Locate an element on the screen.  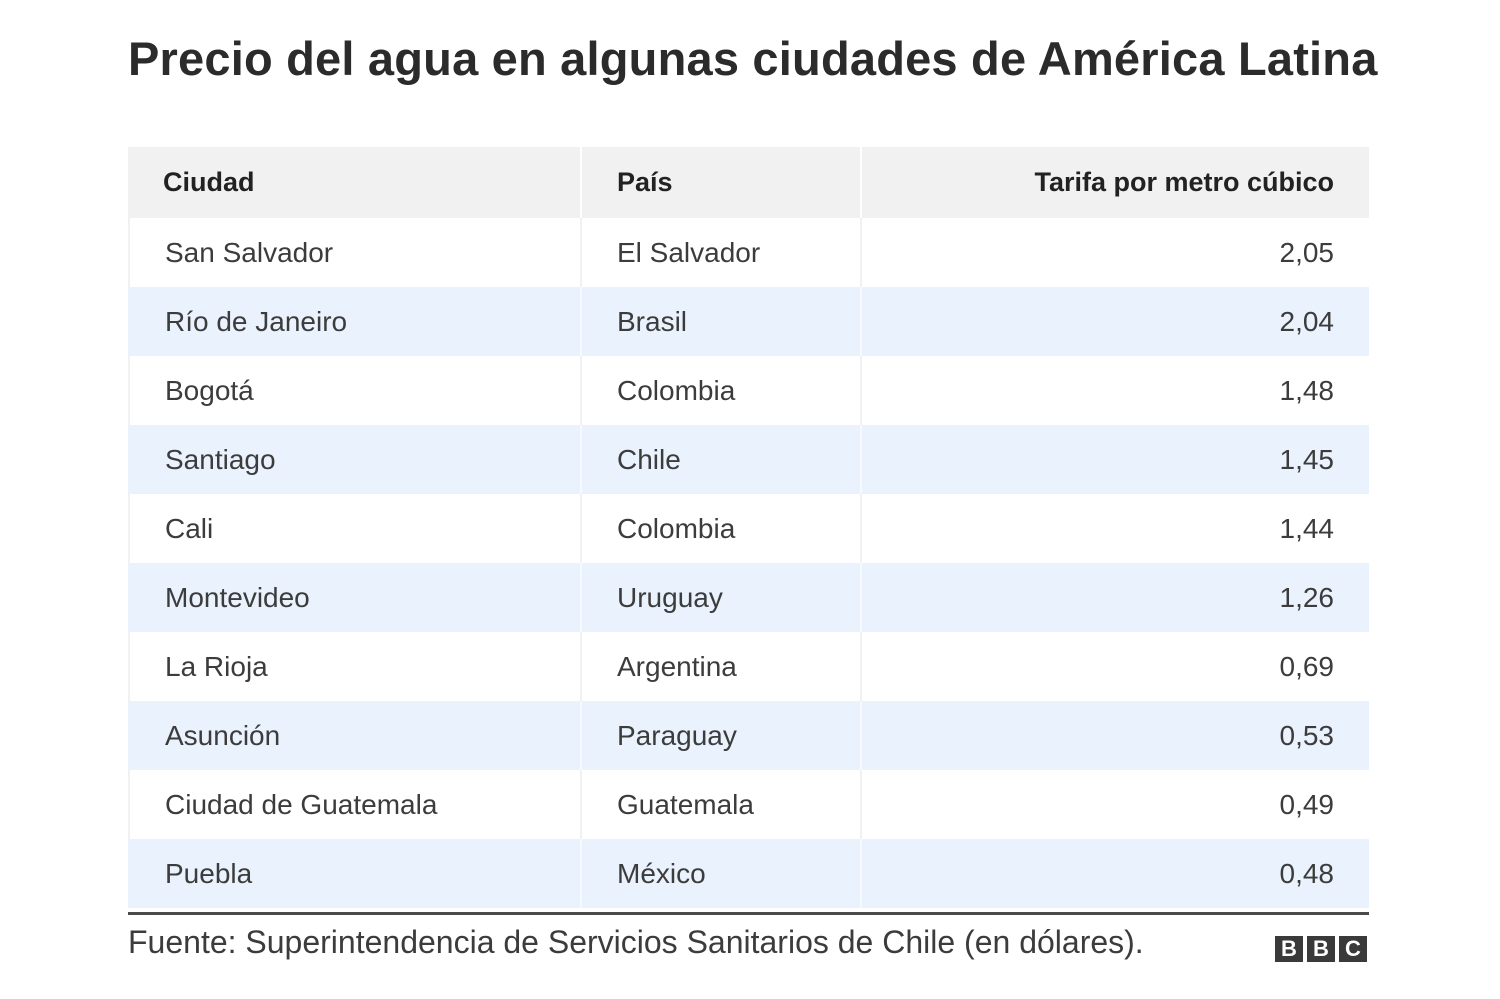
bbc-logo: B B C is located at coordinates (1321, 949).